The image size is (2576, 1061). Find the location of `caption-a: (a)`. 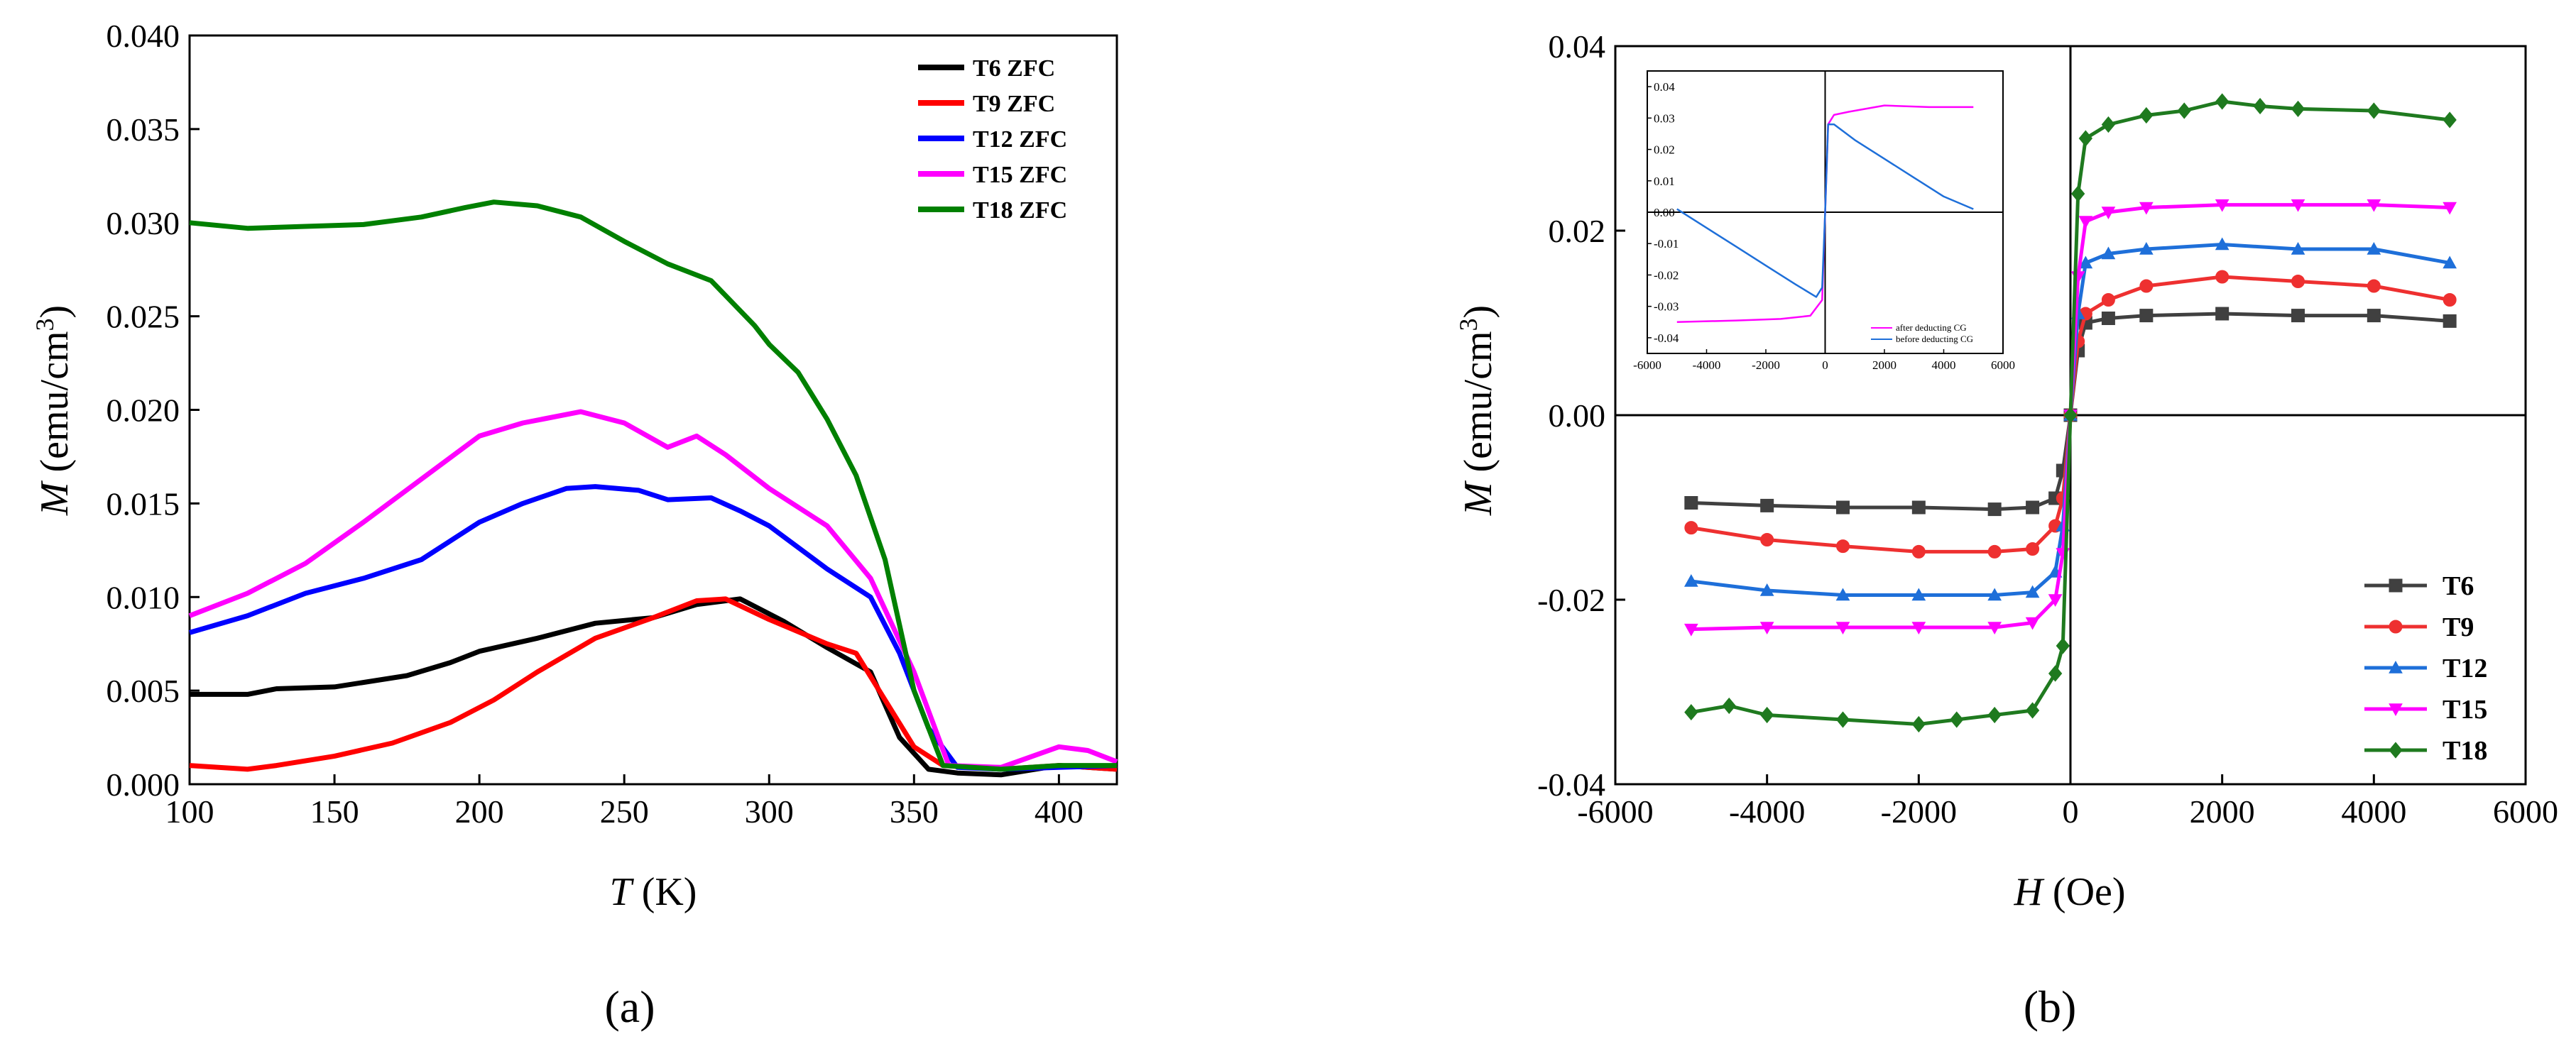

caption-a: (a) is located at coordinates (629, 1007).